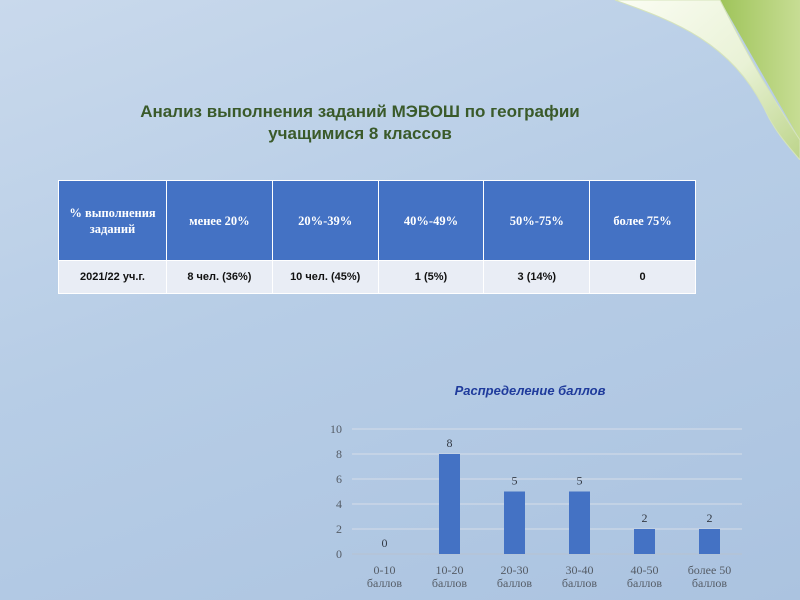 Image resolution: width=800 pixels, height=600 pixels. I want to click on y-tick-label: 8, so click(339, 454).